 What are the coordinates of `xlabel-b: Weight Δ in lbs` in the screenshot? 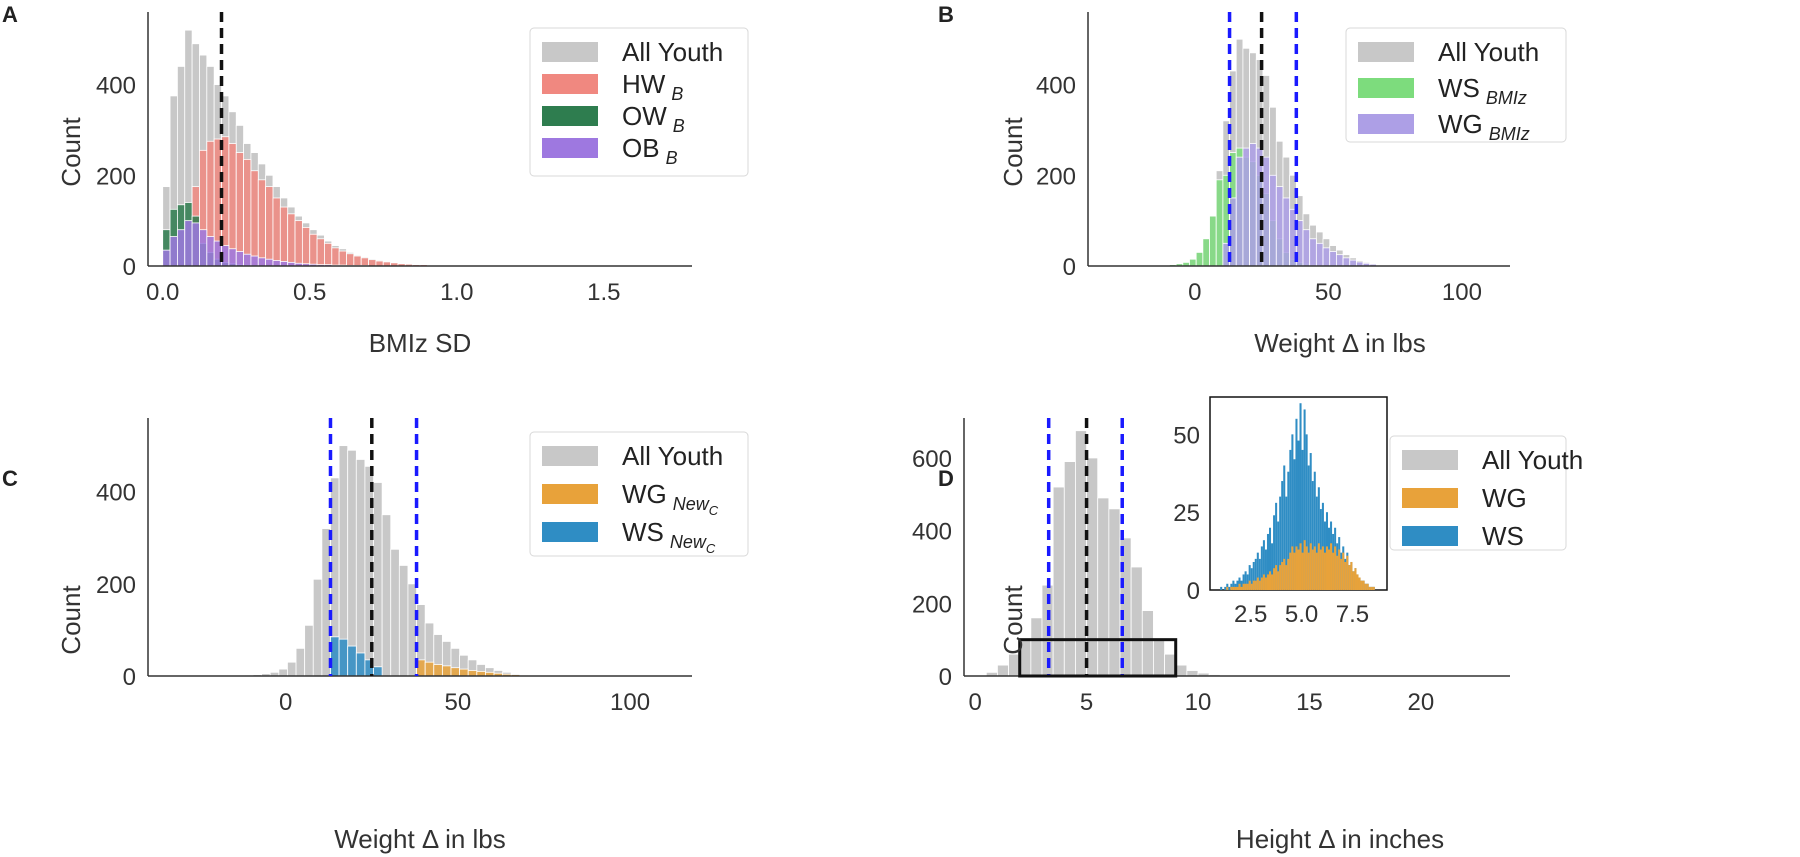 It's located at (1340, 343).